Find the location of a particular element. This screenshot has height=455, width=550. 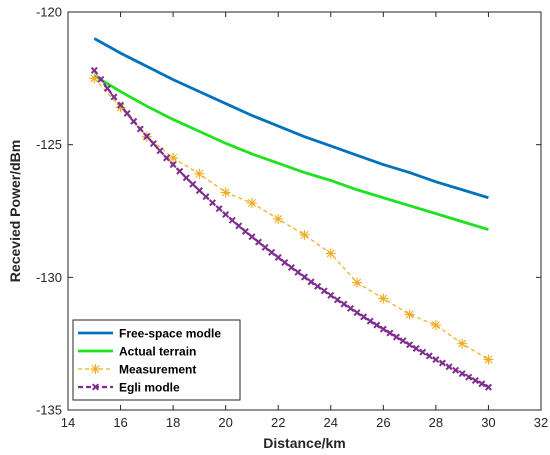

legend-label: Measurement is located at coordinates (157, 370).